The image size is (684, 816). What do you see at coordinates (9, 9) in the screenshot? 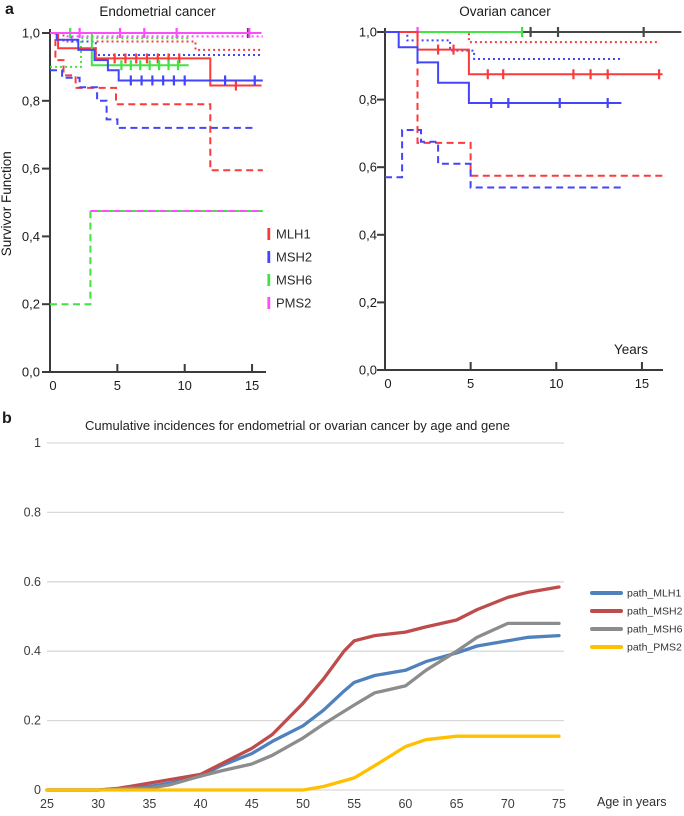
I see `panel-a-label: a` at bounding box center [9, 9].